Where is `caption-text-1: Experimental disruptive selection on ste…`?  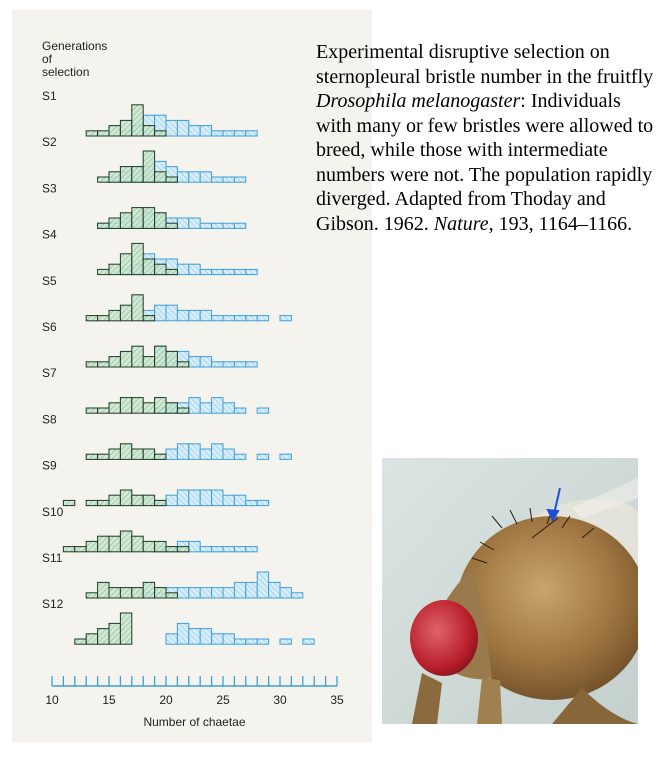
caption-text-1: Experimental disruptive selection on ste… is located at coordinates (485, 64).